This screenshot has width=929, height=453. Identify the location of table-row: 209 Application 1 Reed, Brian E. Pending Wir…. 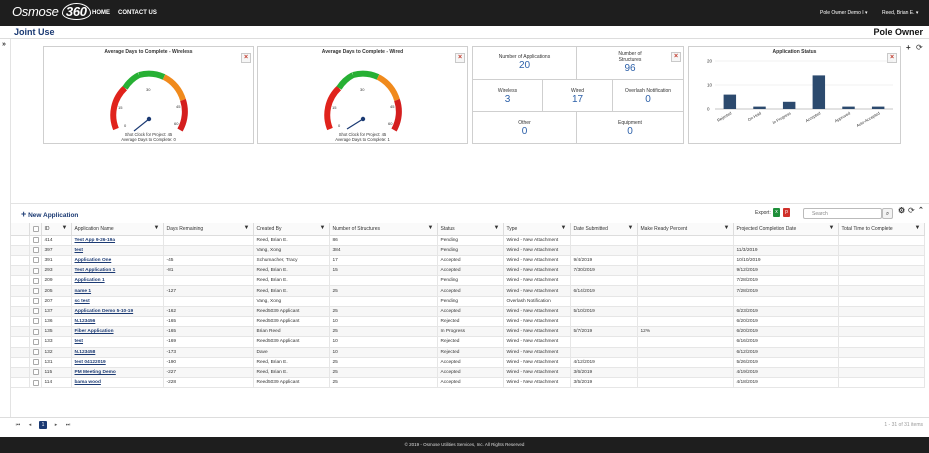
(468, 281).